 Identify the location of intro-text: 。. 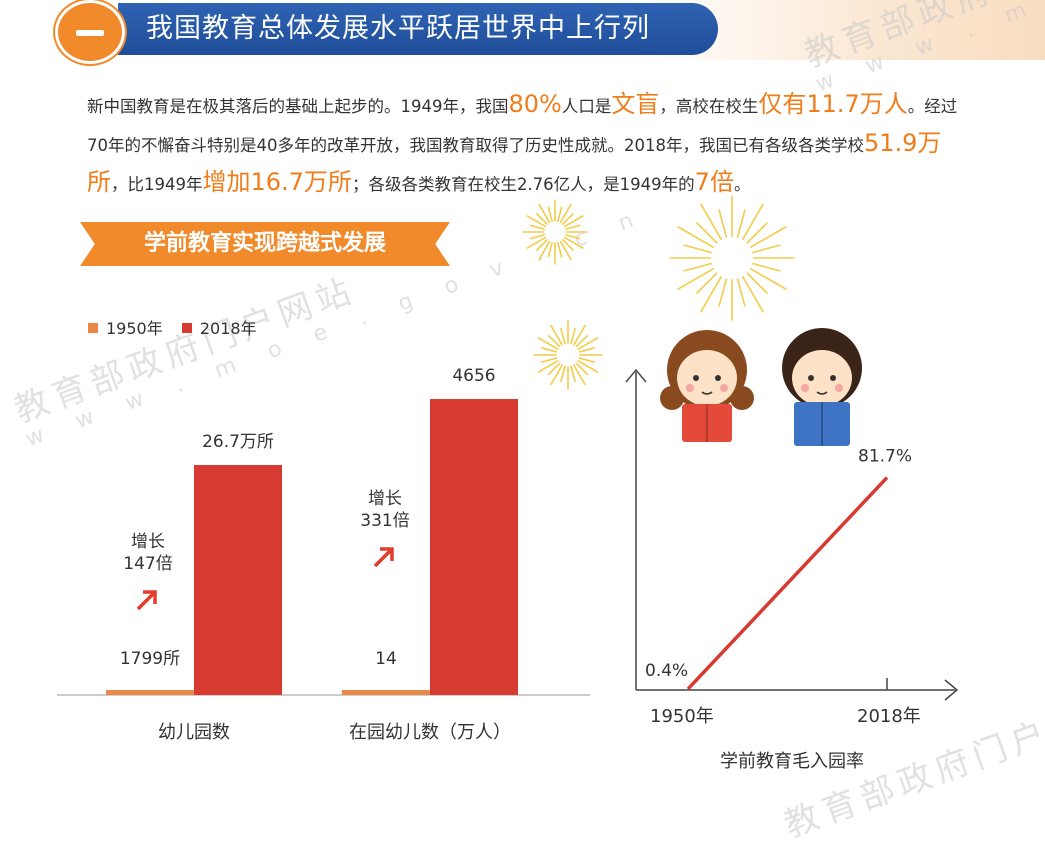
(742, 184).